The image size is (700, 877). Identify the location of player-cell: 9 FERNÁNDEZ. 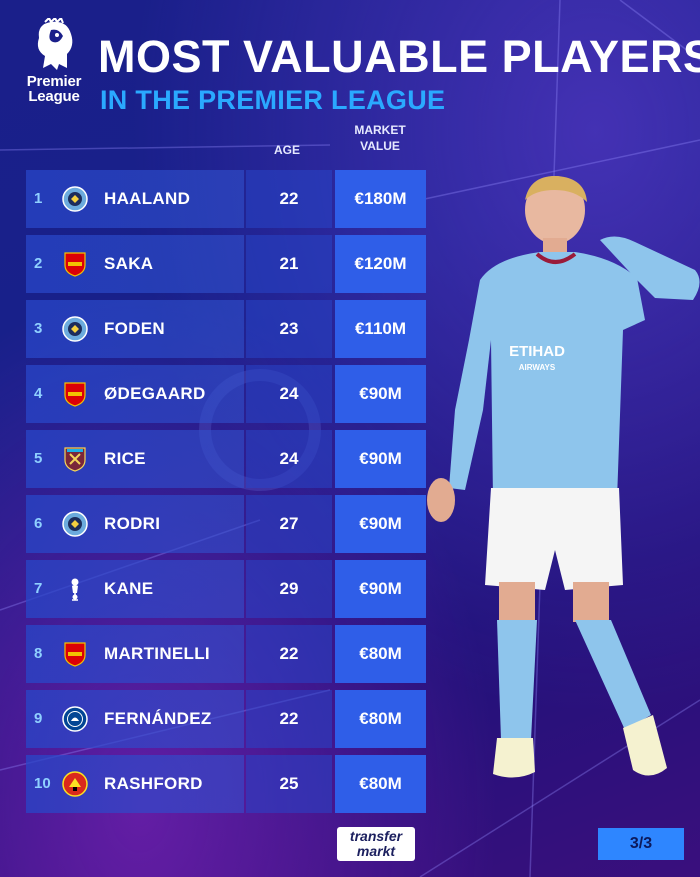
(135, 719).